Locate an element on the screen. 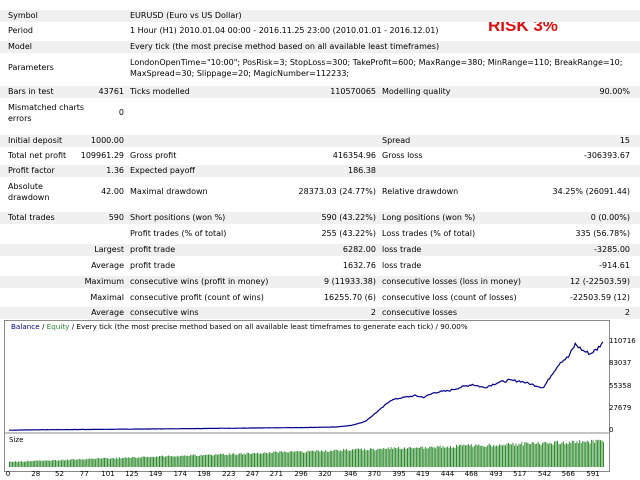 The width and height of the screenshot is (640, 480). x-tick-label: 247 is located at coordinates (252, 474).